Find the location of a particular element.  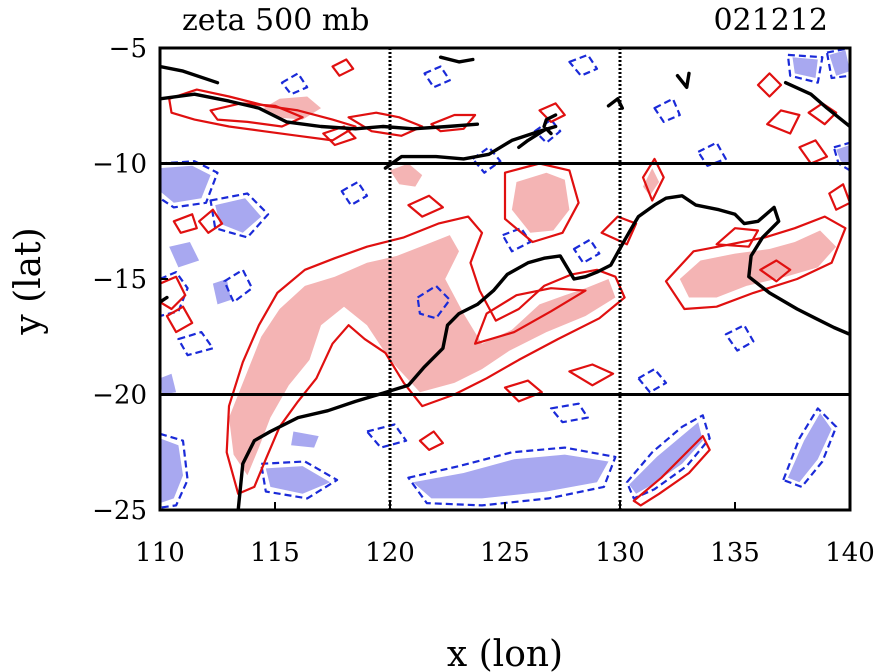

x-tick-label: 110 is located at coordinates (160, 553).